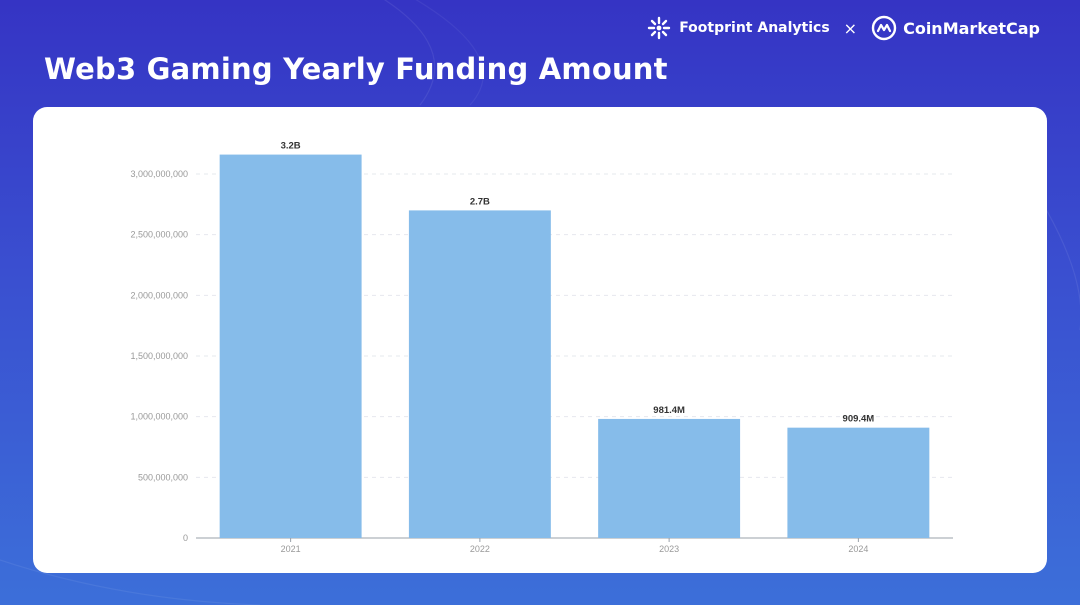 The image size is (1080, 605). What do you see at coordinates (669, 549) in the screenshot?
I see `x-tick-label: 2023` at bounding box center [669, 549].